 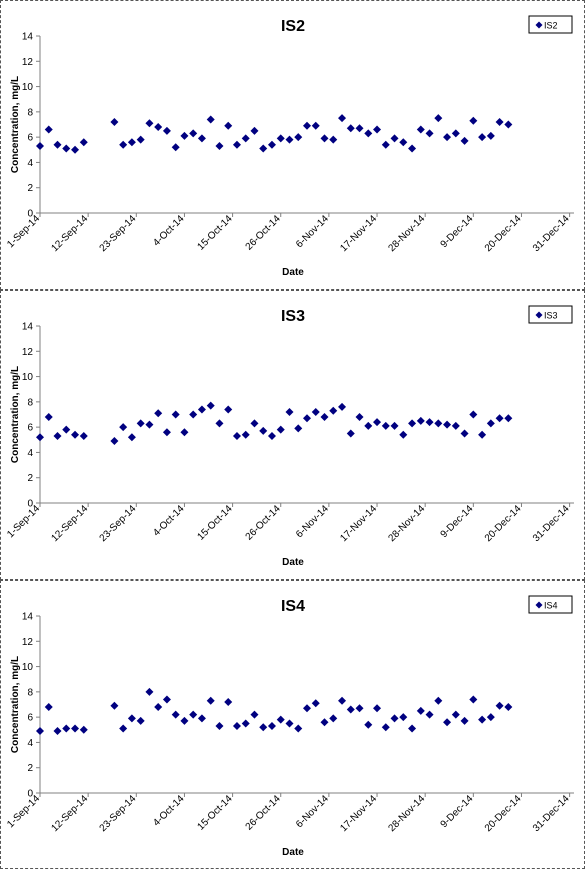 What do you see at coordinates (23, 231) in the screenshot?
I see `x-tick-label: 1-Sep-14` at bounding box center [23, 231].